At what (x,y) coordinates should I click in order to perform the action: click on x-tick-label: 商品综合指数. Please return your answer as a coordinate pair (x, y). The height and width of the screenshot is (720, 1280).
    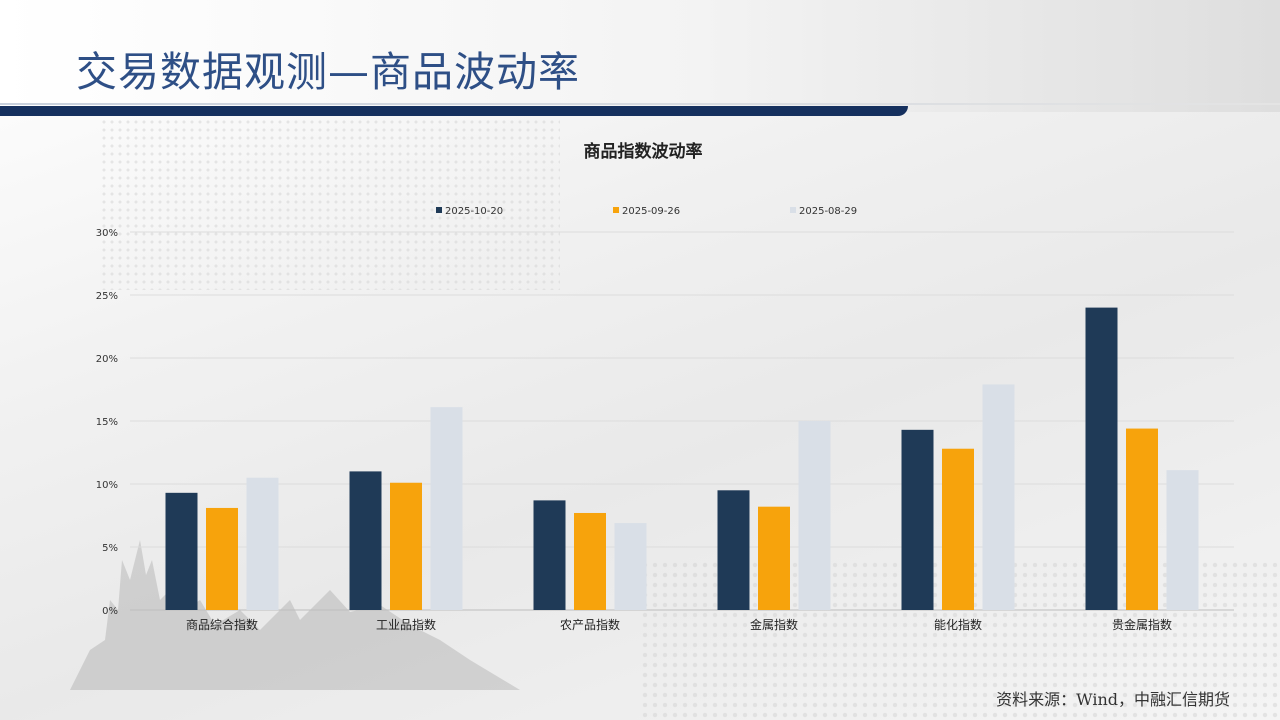
    Looking at the image, I should click on (222, 624).